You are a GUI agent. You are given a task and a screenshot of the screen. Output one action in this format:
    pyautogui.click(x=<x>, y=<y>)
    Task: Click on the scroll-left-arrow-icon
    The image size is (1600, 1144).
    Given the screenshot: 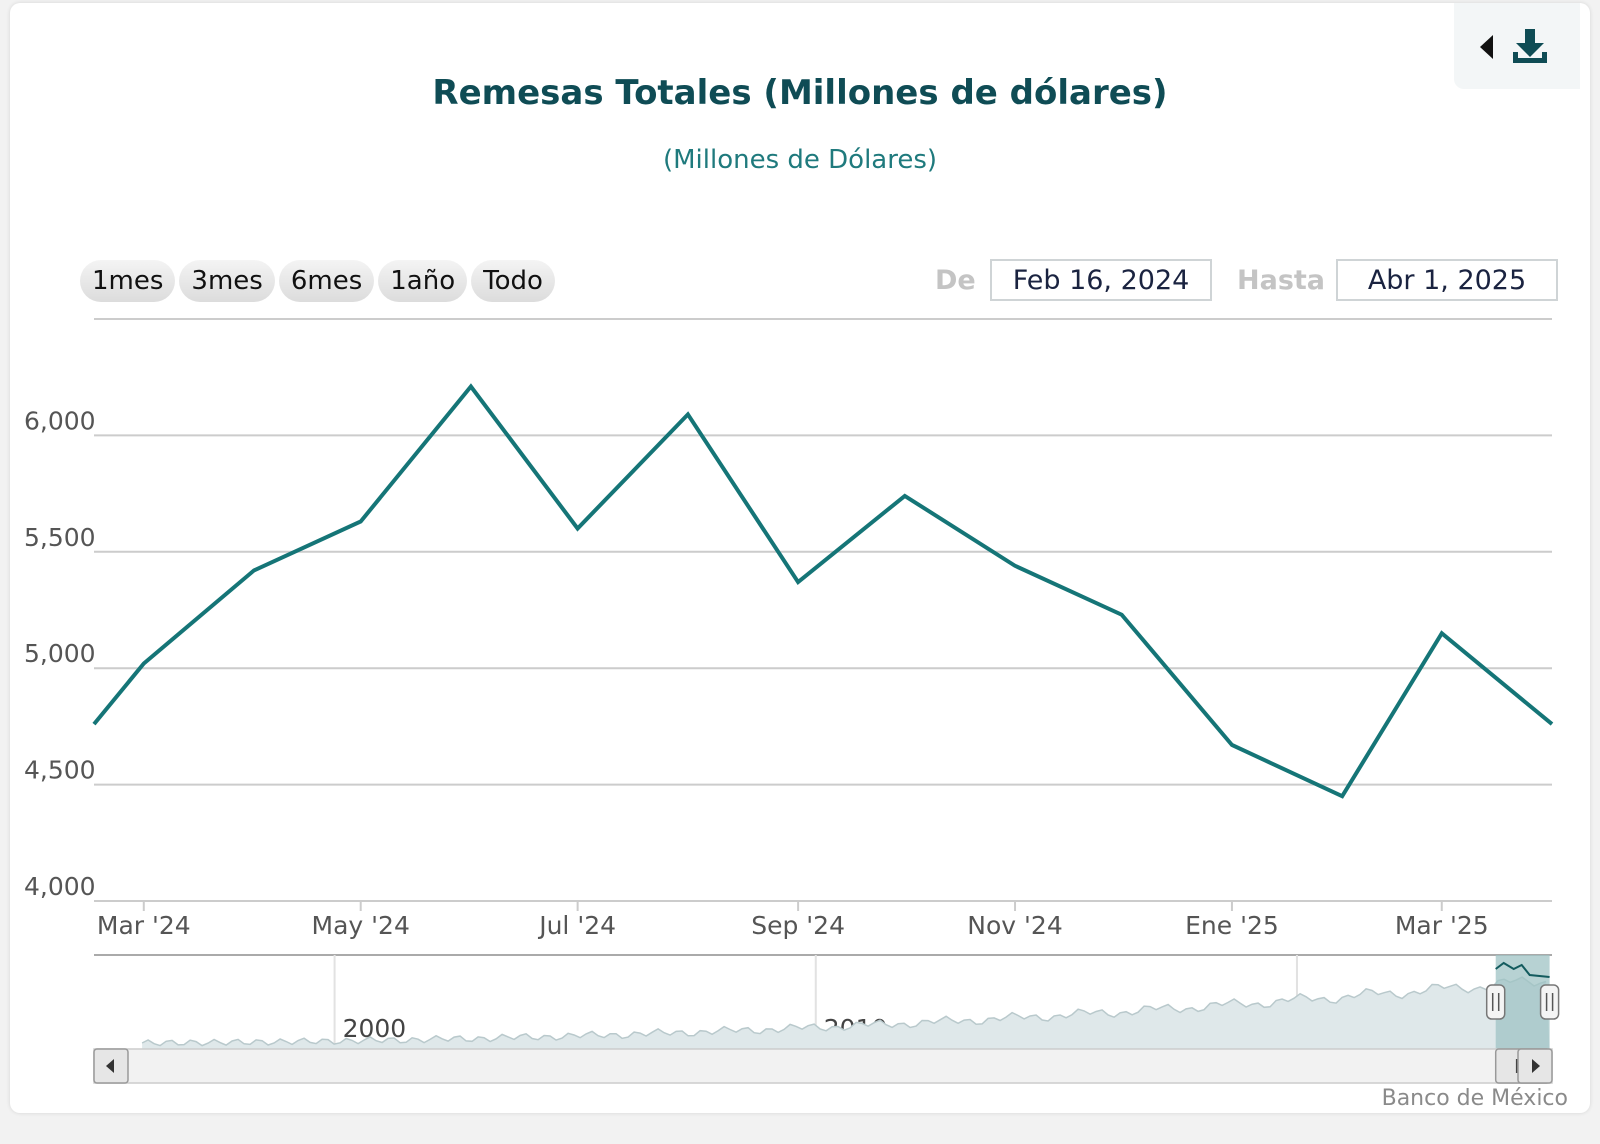 What is the action you would take?
    pyautogui.click(x=110, y=1066)
    